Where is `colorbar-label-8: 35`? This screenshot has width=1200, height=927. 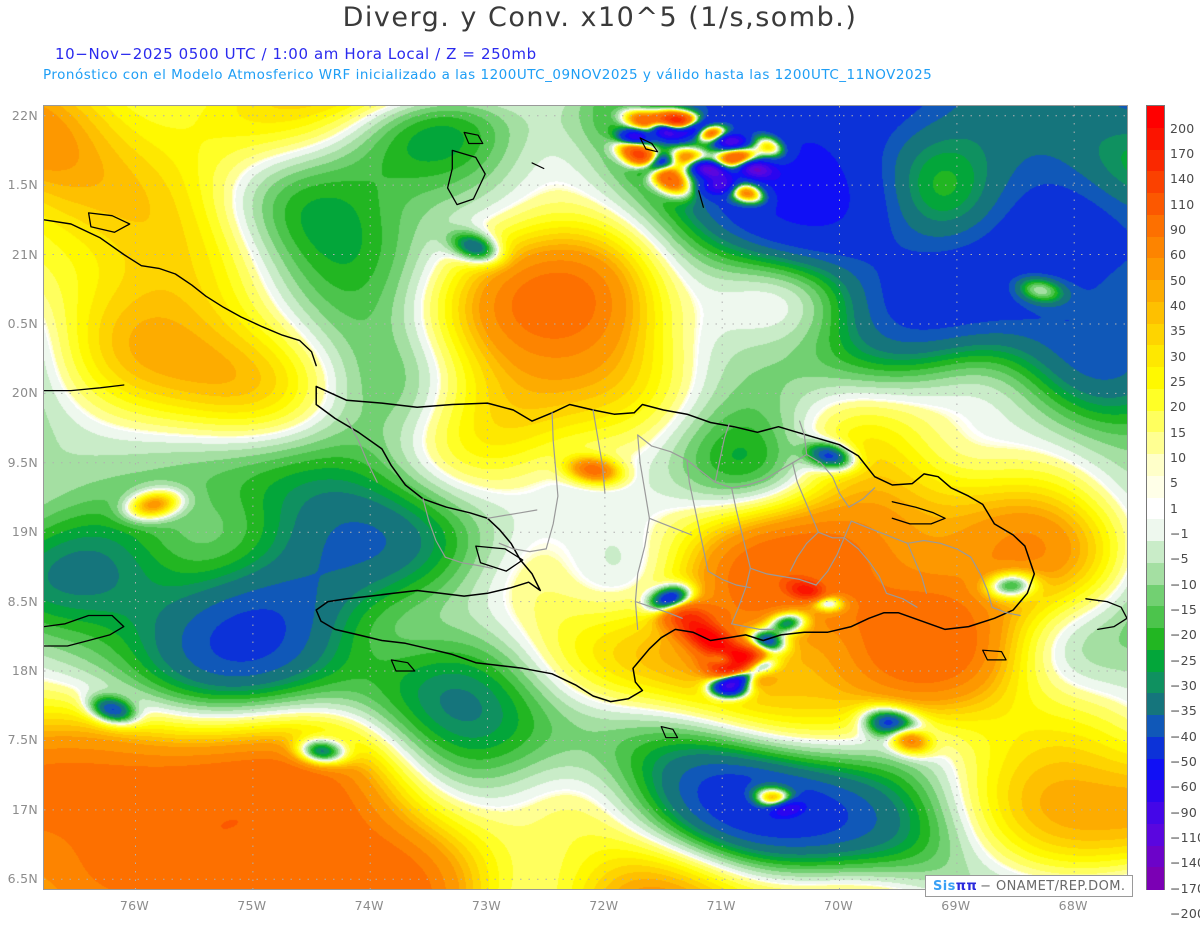
colorbar-label-8: 35 is located at coordinates (1178, 331).